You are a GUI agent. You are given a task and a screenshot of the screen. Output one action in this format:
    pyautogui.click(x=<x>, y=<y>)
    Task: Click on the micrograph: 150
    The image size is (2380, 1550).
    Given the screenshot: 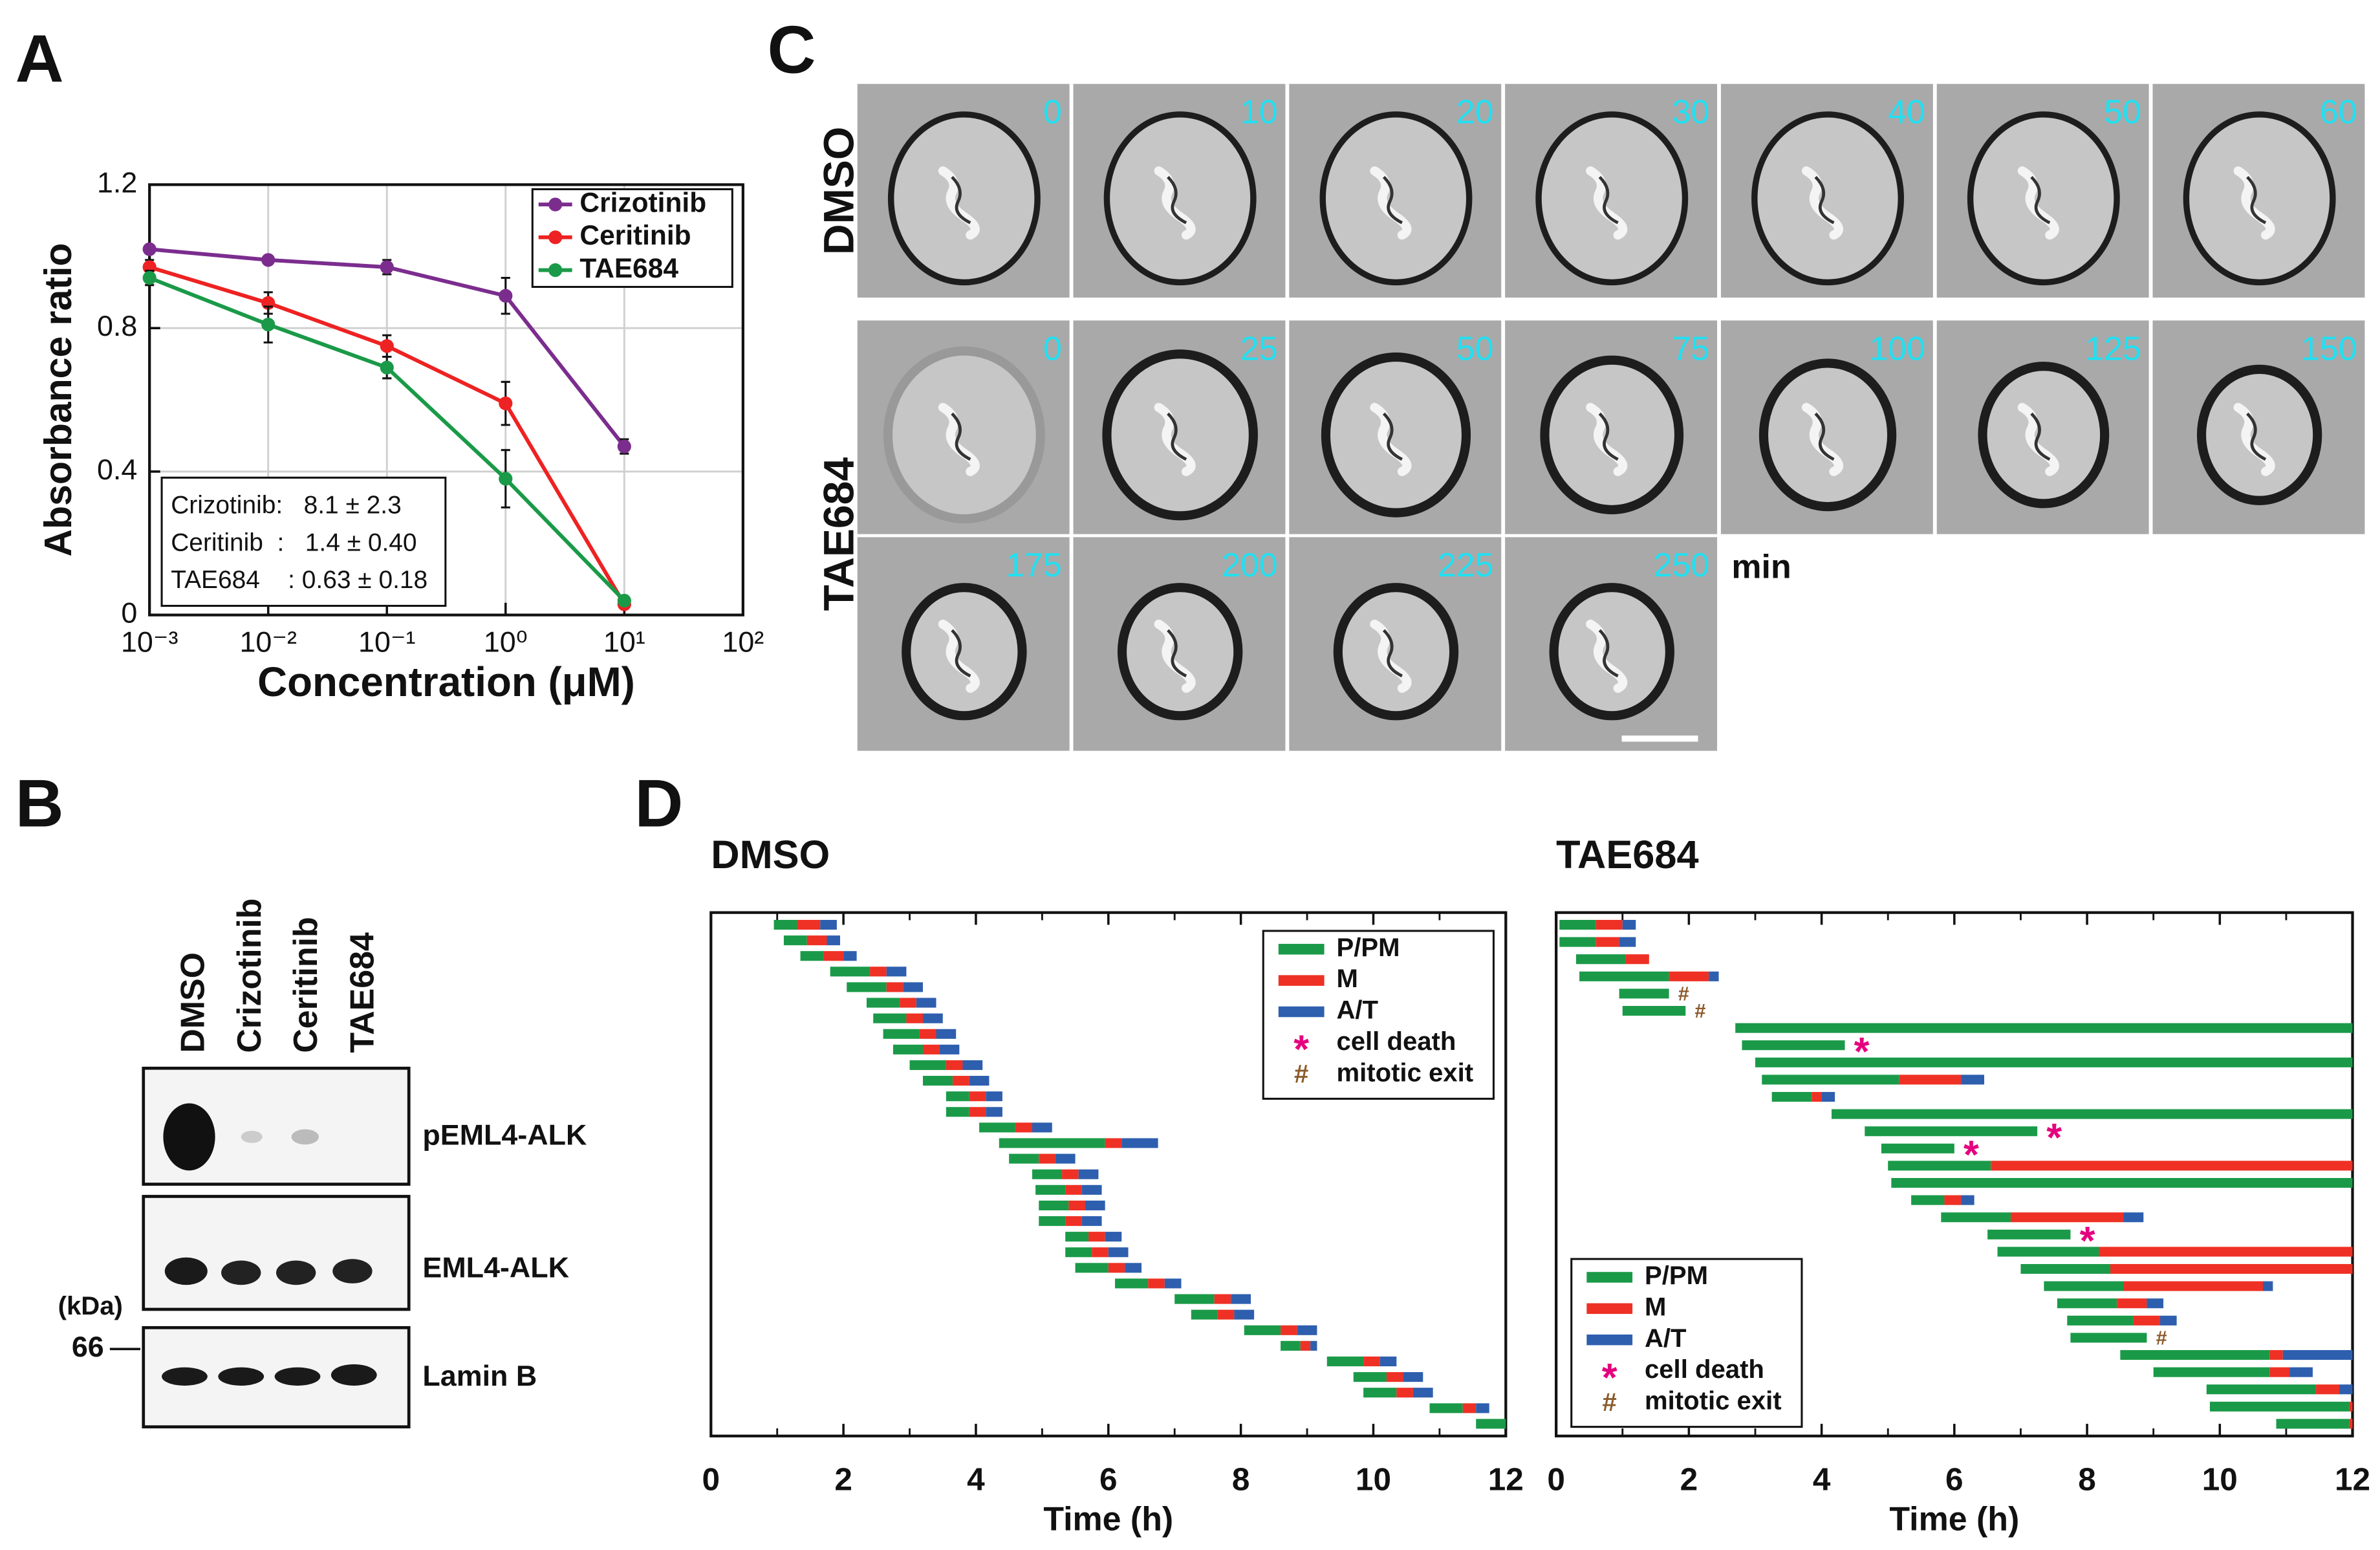 What is the action you would take?
    pyautogui.click(x=2258, y=427)
    